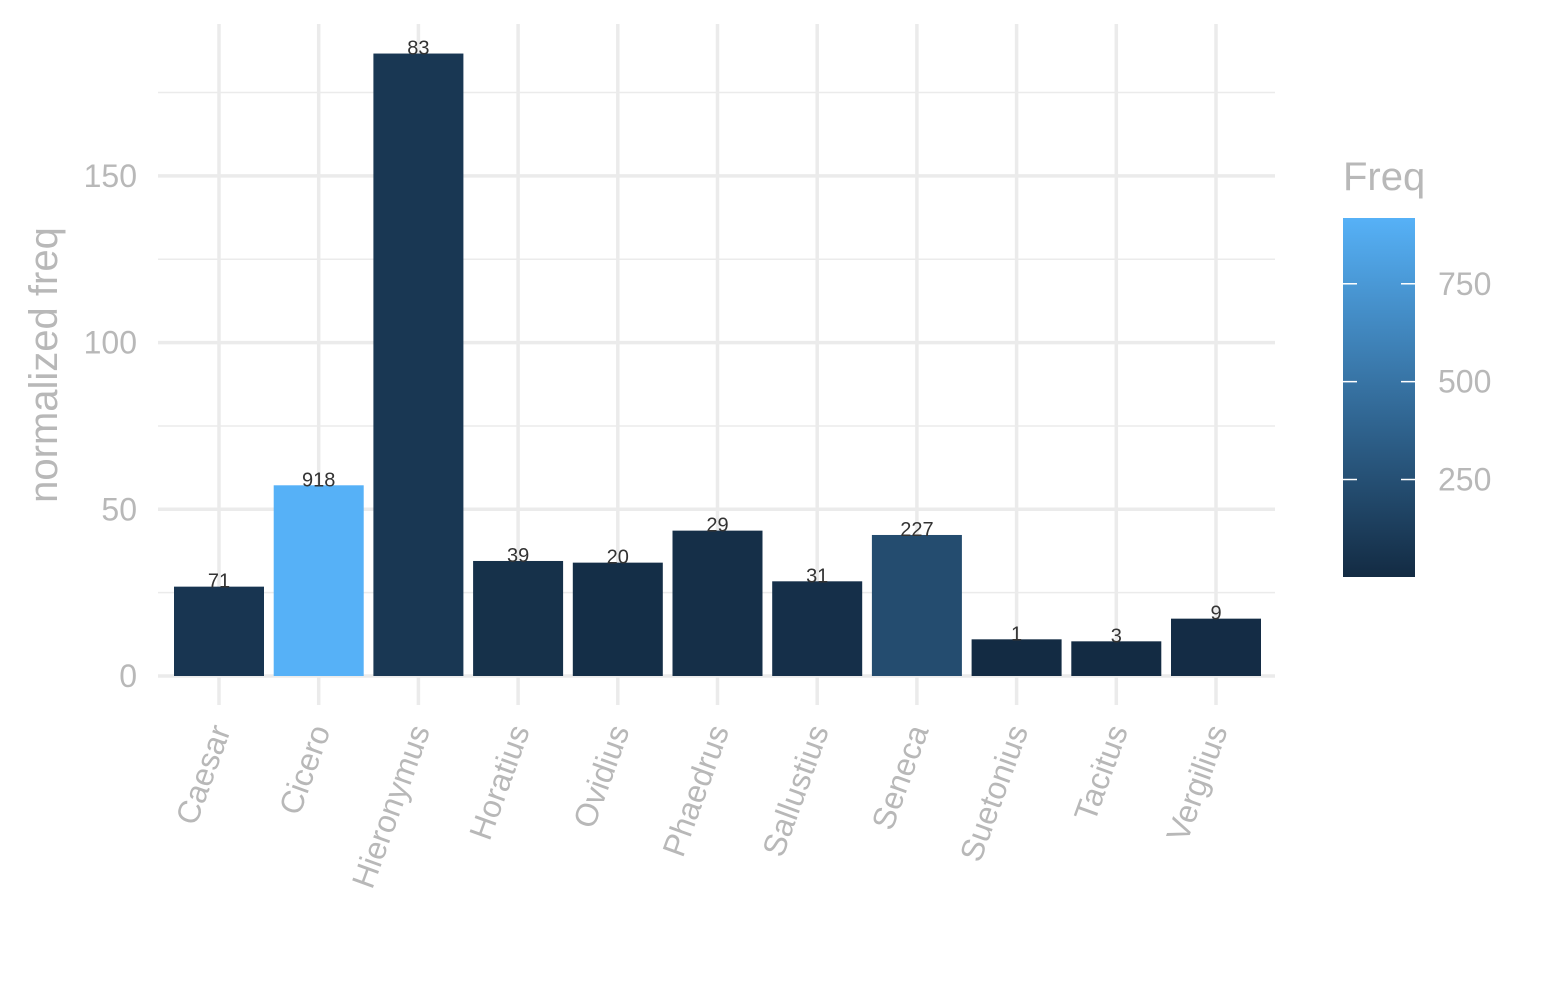  I want to click on x-tick-label: Ovidius, so click(601, 776).